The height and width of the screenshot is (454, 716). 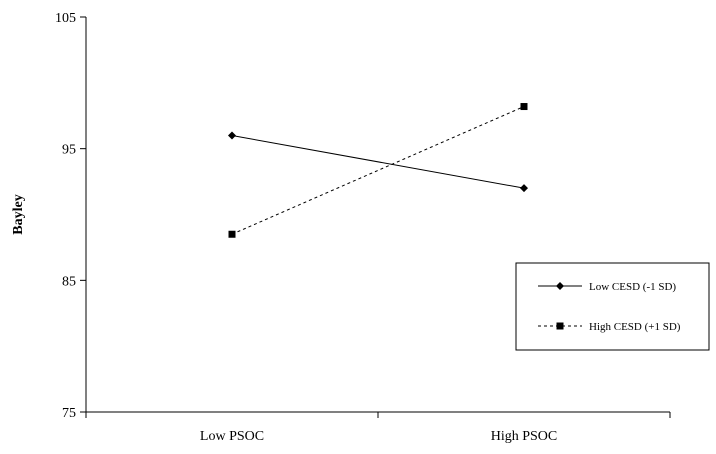 What do you see at coordinates (378, 428) in the screenshot?
I see `x-ticks: Low PSOC High PSOC` at bounding box center [378, 428].